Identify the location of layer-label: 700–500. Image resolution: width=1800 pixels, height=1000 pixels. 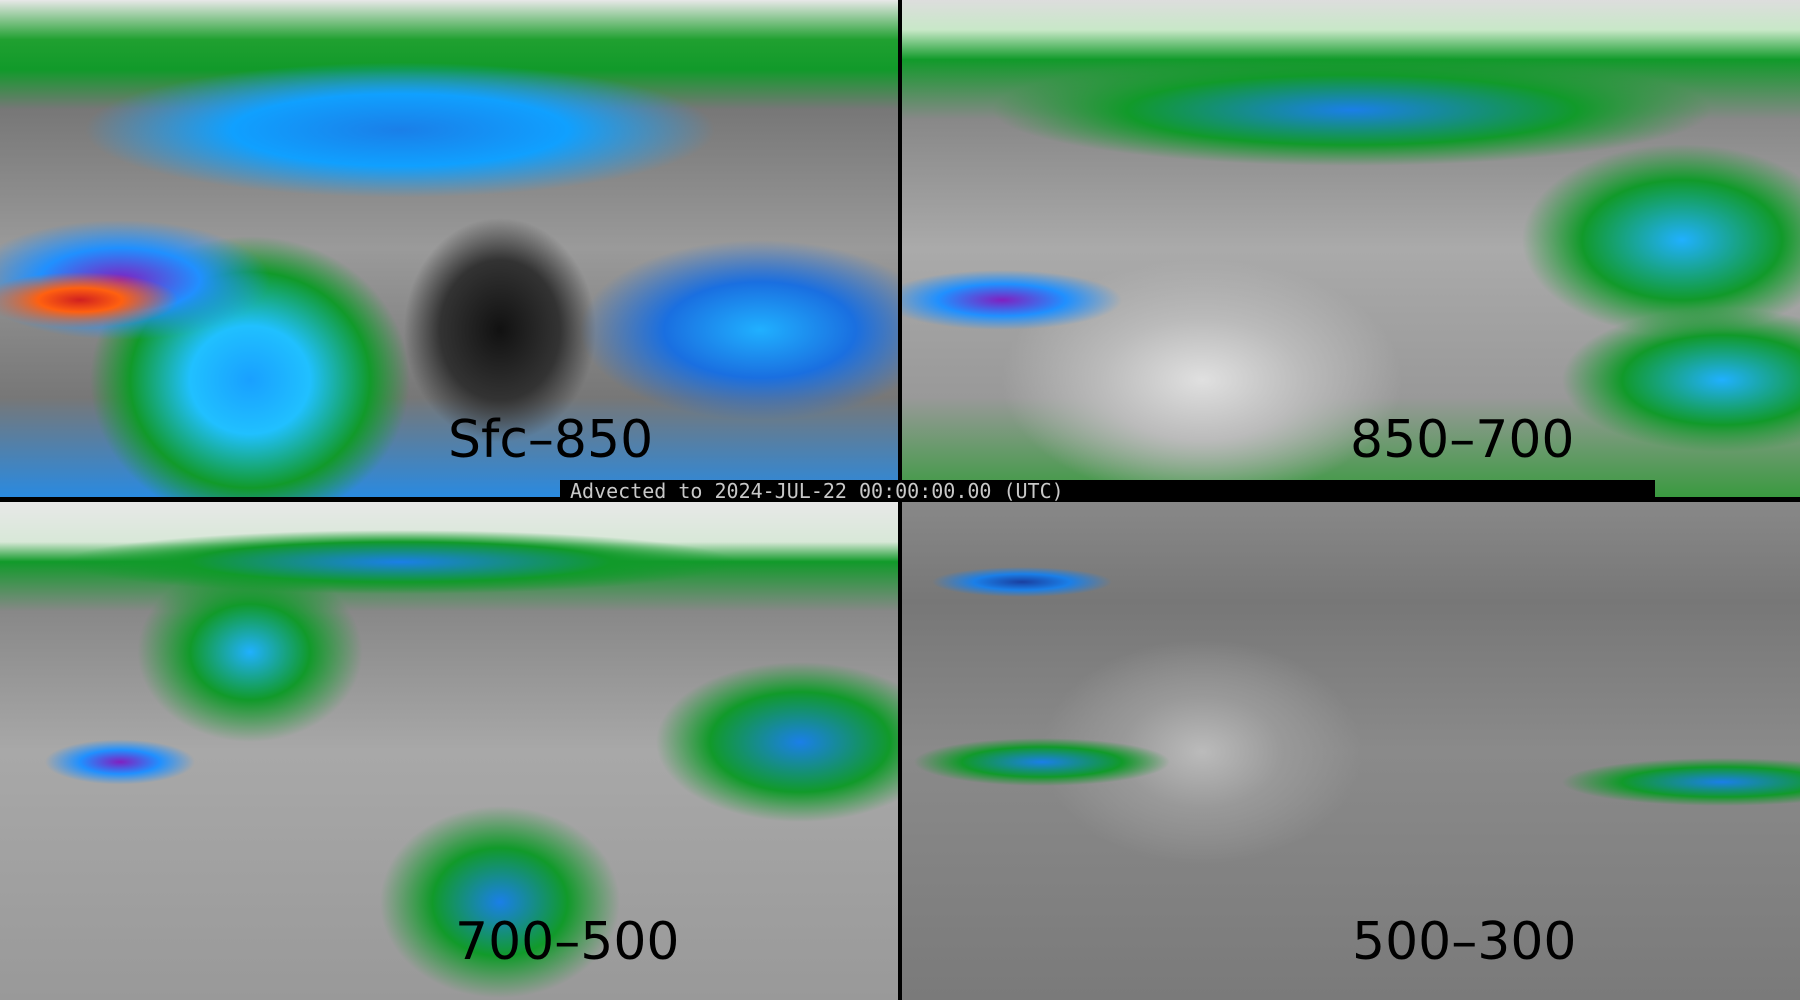
(567, 942).